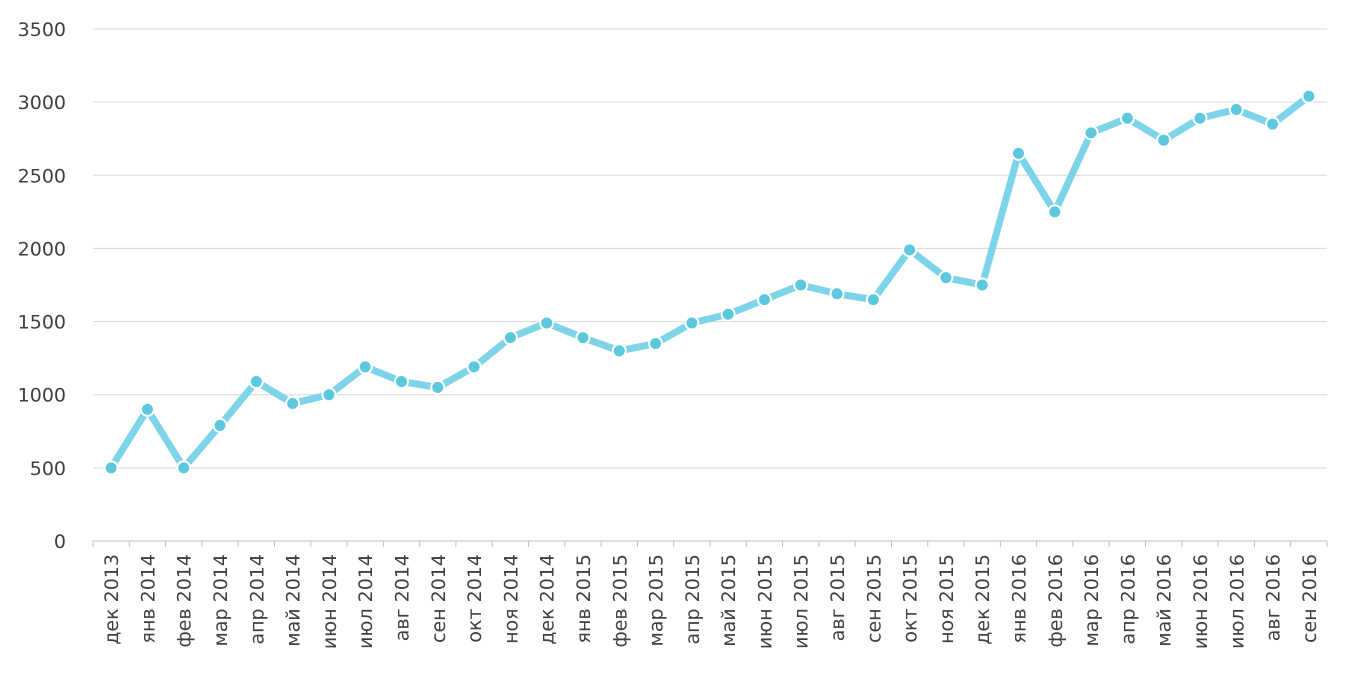 The image size is (1350, 683). What do you see at coordinates (42, 176) in the screenshot?
I see `y-tick-label: 2500` at bounding box center [42, 176].